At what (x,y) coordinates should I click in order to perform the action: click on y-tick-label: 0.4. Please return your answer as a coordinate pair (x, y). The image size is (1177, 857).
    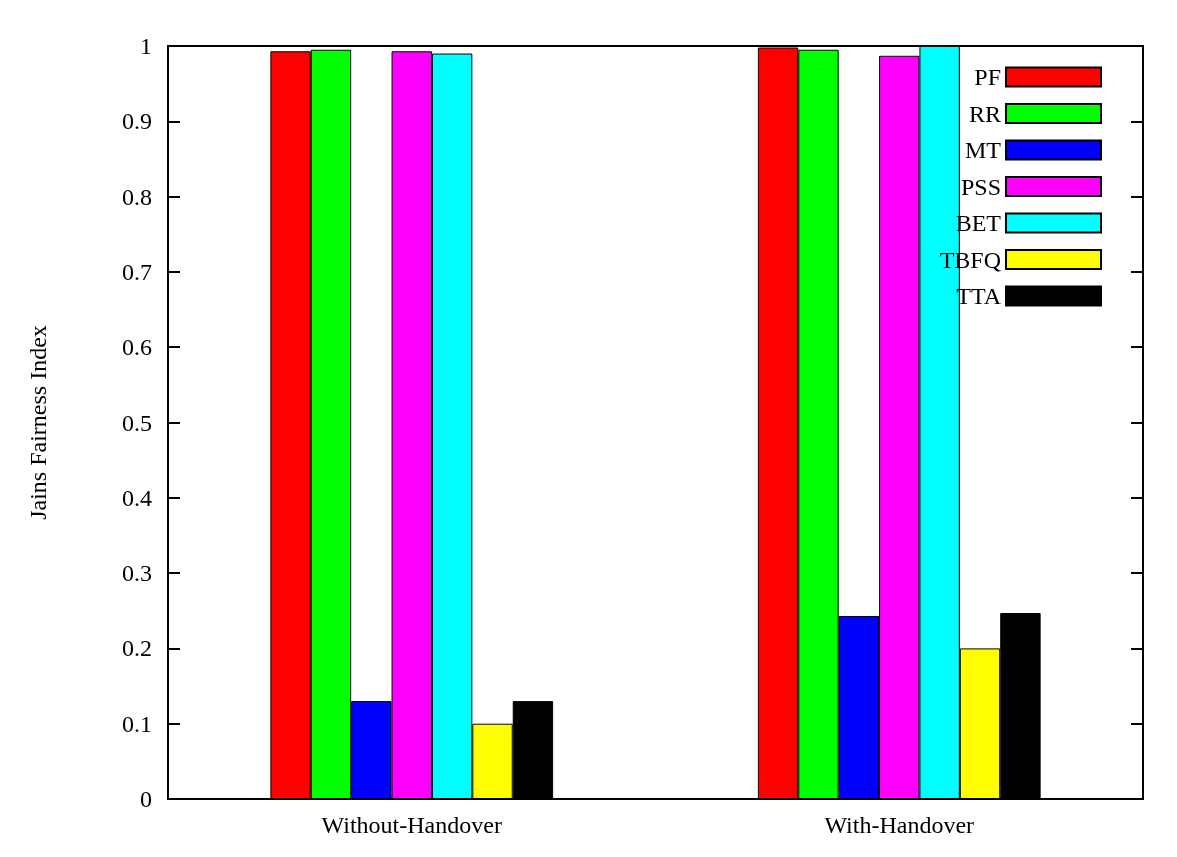
    Looking at the image, I should click on (137, 497).